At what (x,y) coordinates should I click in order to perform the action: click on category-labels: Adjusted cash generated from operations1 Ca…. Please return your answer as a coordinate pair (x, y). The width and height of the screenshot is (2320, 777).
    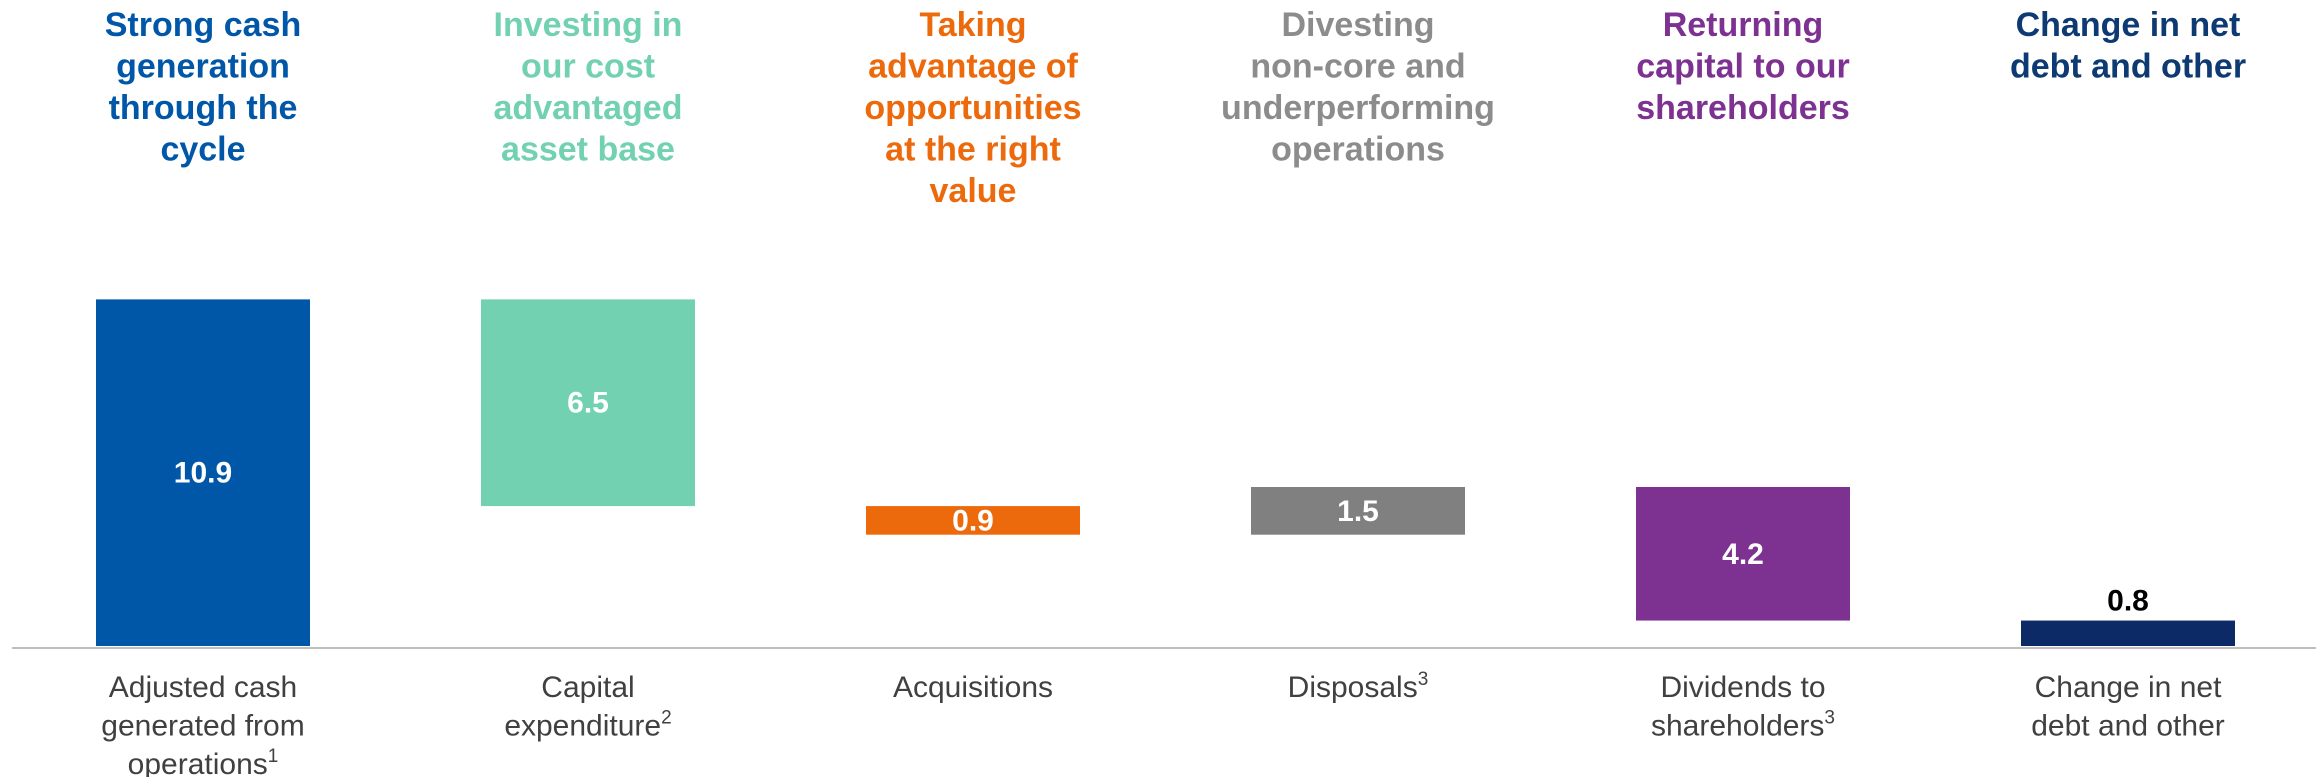
    Looking at the image, I should click on (1162, 723).